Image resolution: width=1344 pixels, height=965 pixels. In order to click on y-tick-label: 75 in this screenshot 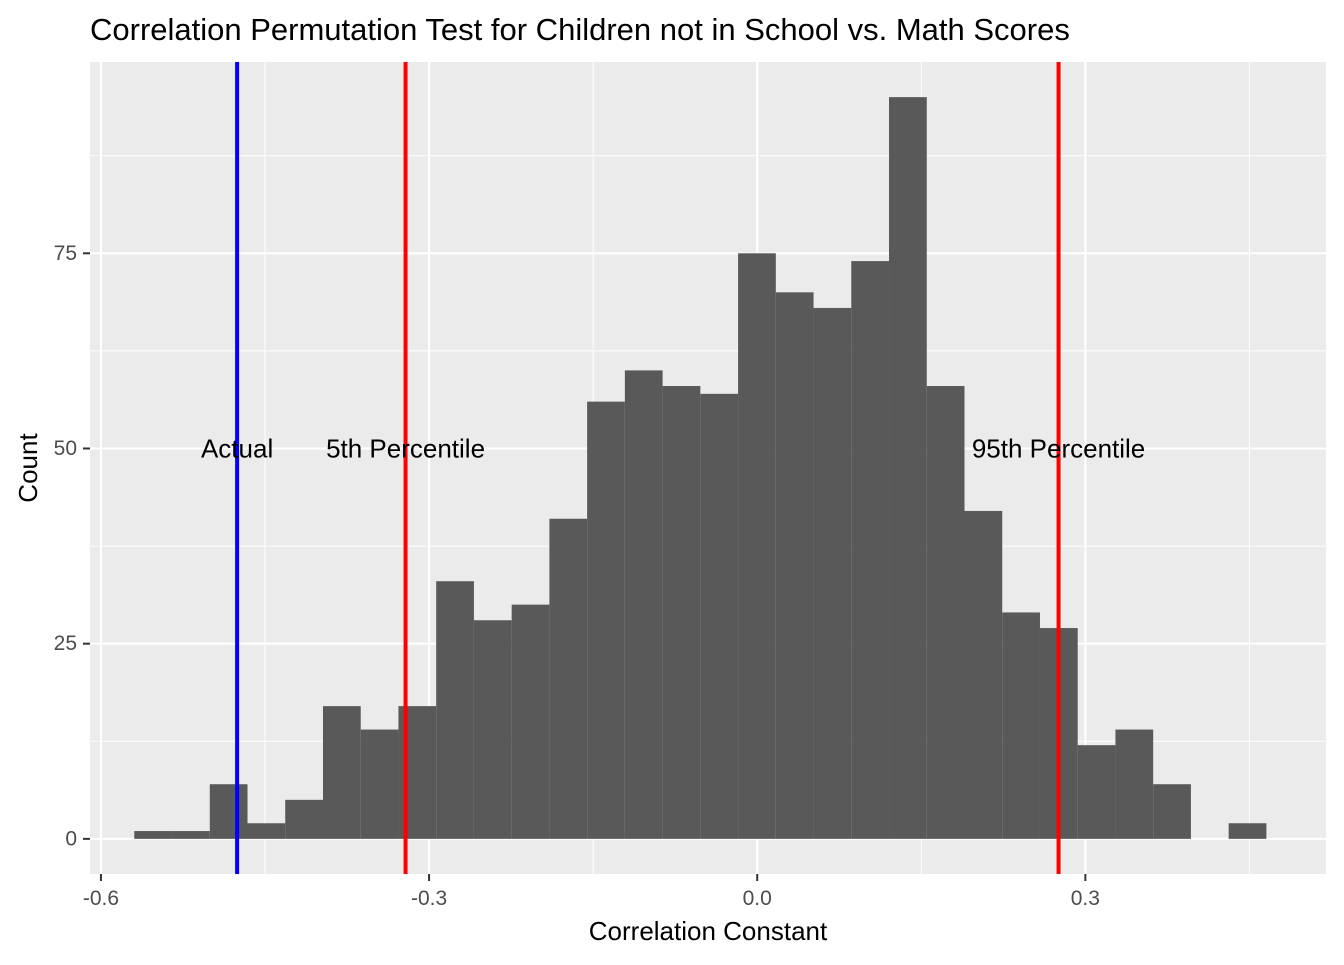, I will do `click(65, 253)`.